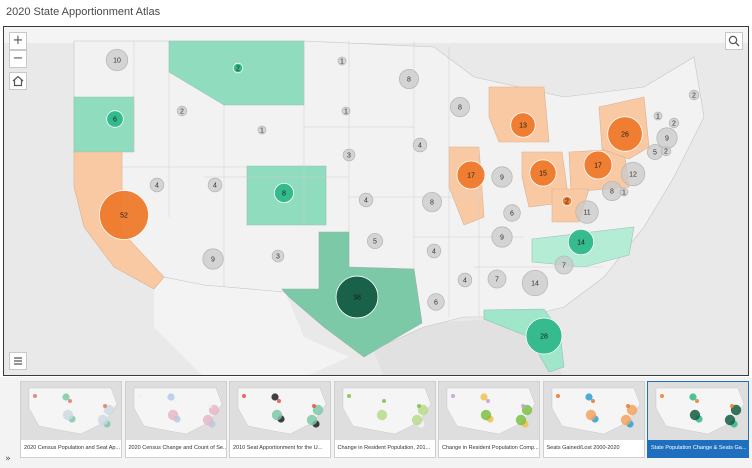 Image resolution: width=752 pixels, height=468 pixels. I want to click on seat-circle-ky, so click(512, 213).